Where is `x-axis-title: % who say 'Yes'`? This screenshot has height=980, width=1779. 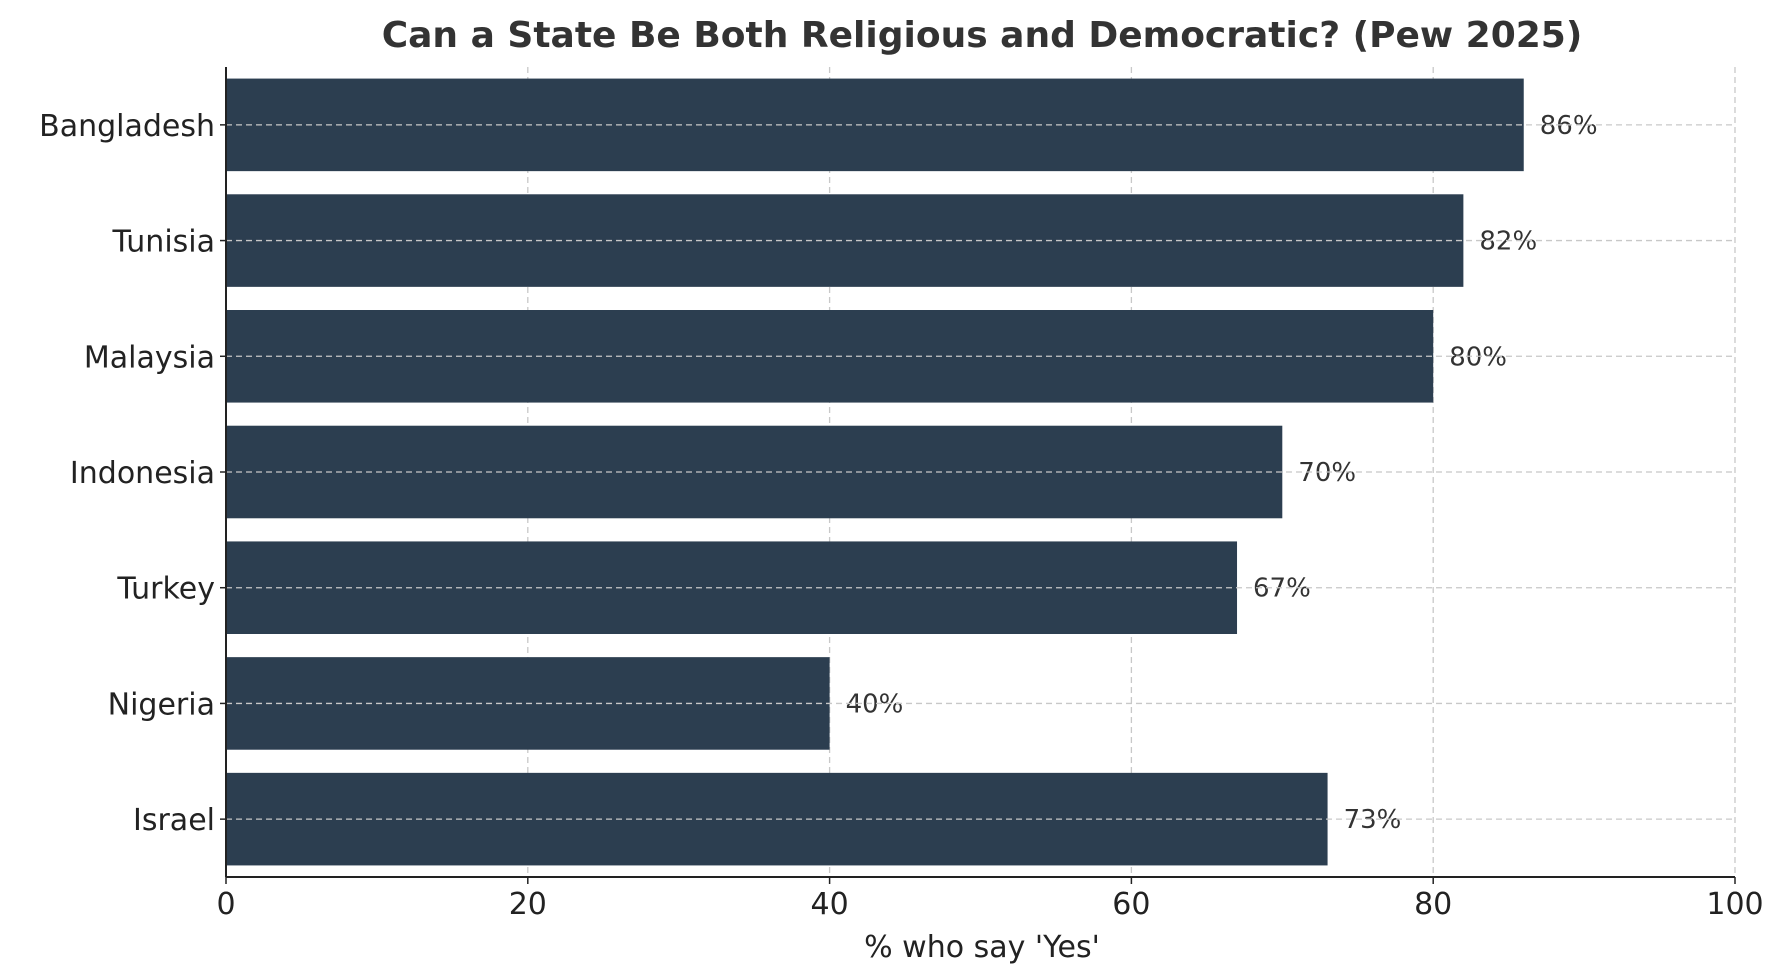
x-axis-title: % who say 'Yes' is located at coordinates (982, 947).